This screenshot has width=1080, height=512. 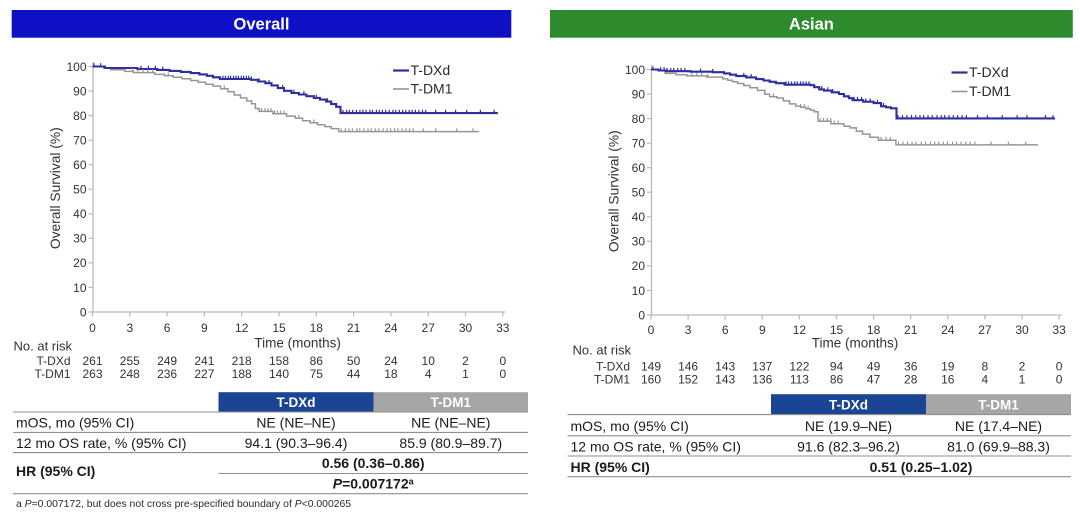 I want to click on svg-text: 47, so click(x=874, y=379).